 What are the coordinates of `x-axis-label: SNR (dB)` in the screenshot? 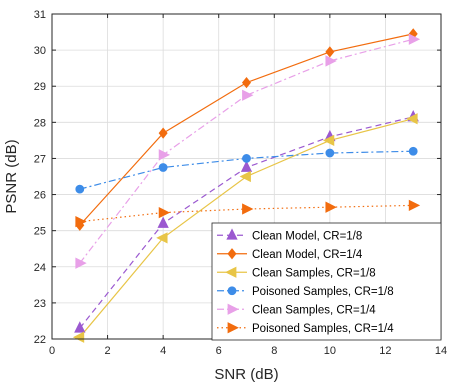 It's located at (246, 374).